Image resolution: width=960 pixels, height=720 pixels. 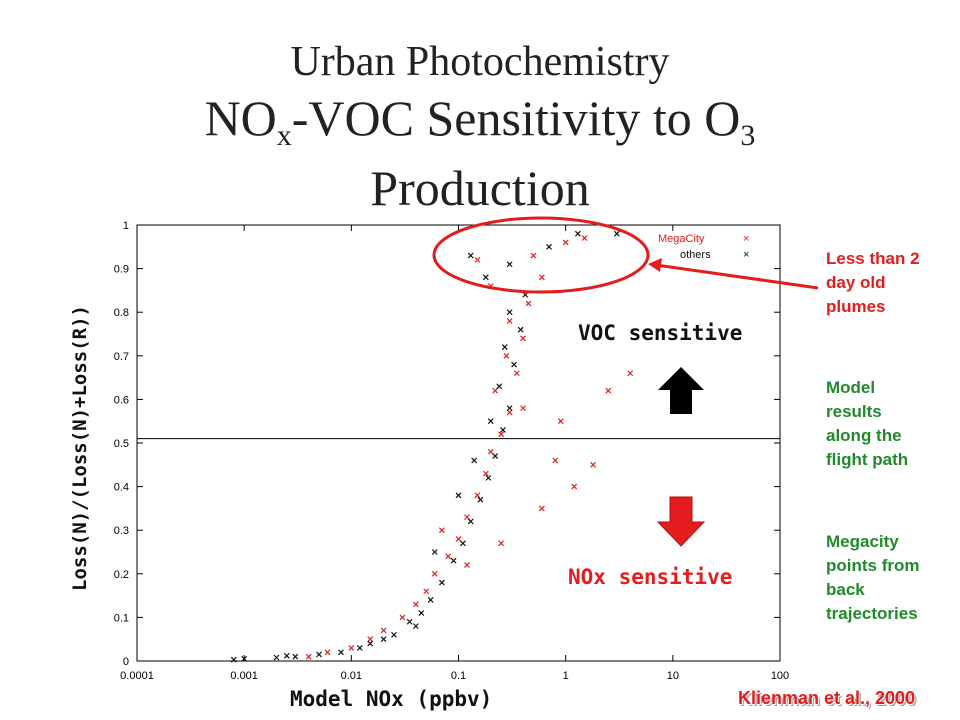 I want to click on note-plumes-line: Less than 2, so click(x=873, y=258).